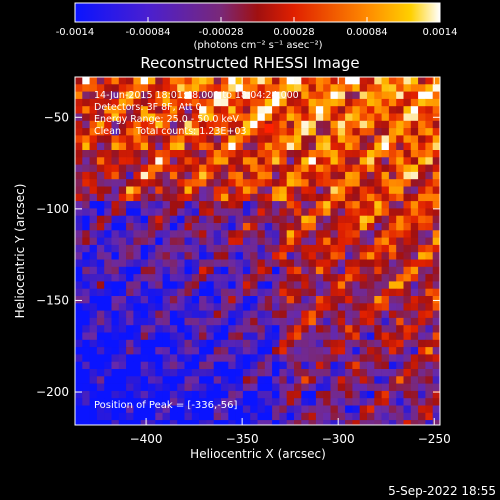 The image size is (500, 500). Describe the element at coordinates (56, 117) in the screenshot. I see `y-tick-label: −50` at that location.